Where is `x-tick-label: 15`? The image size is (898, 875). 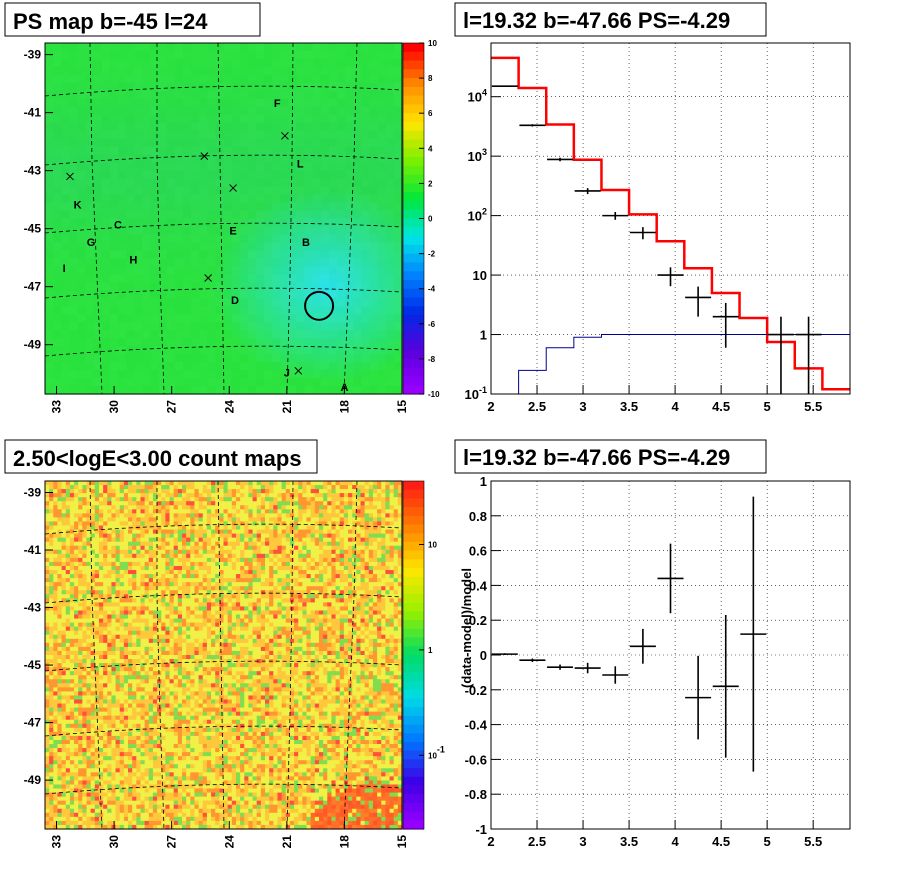 x-tick-label: 15 is located at coordinates (402, 407).